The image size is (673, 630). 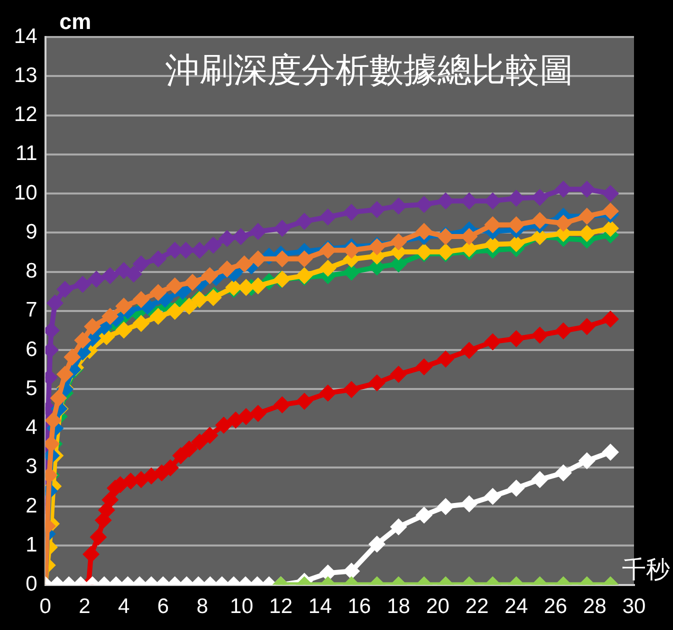 What do you see at coordinates (26, 75) in the screenshot?
I see `y-tick-label: 13` at bounding box center [26, 75].